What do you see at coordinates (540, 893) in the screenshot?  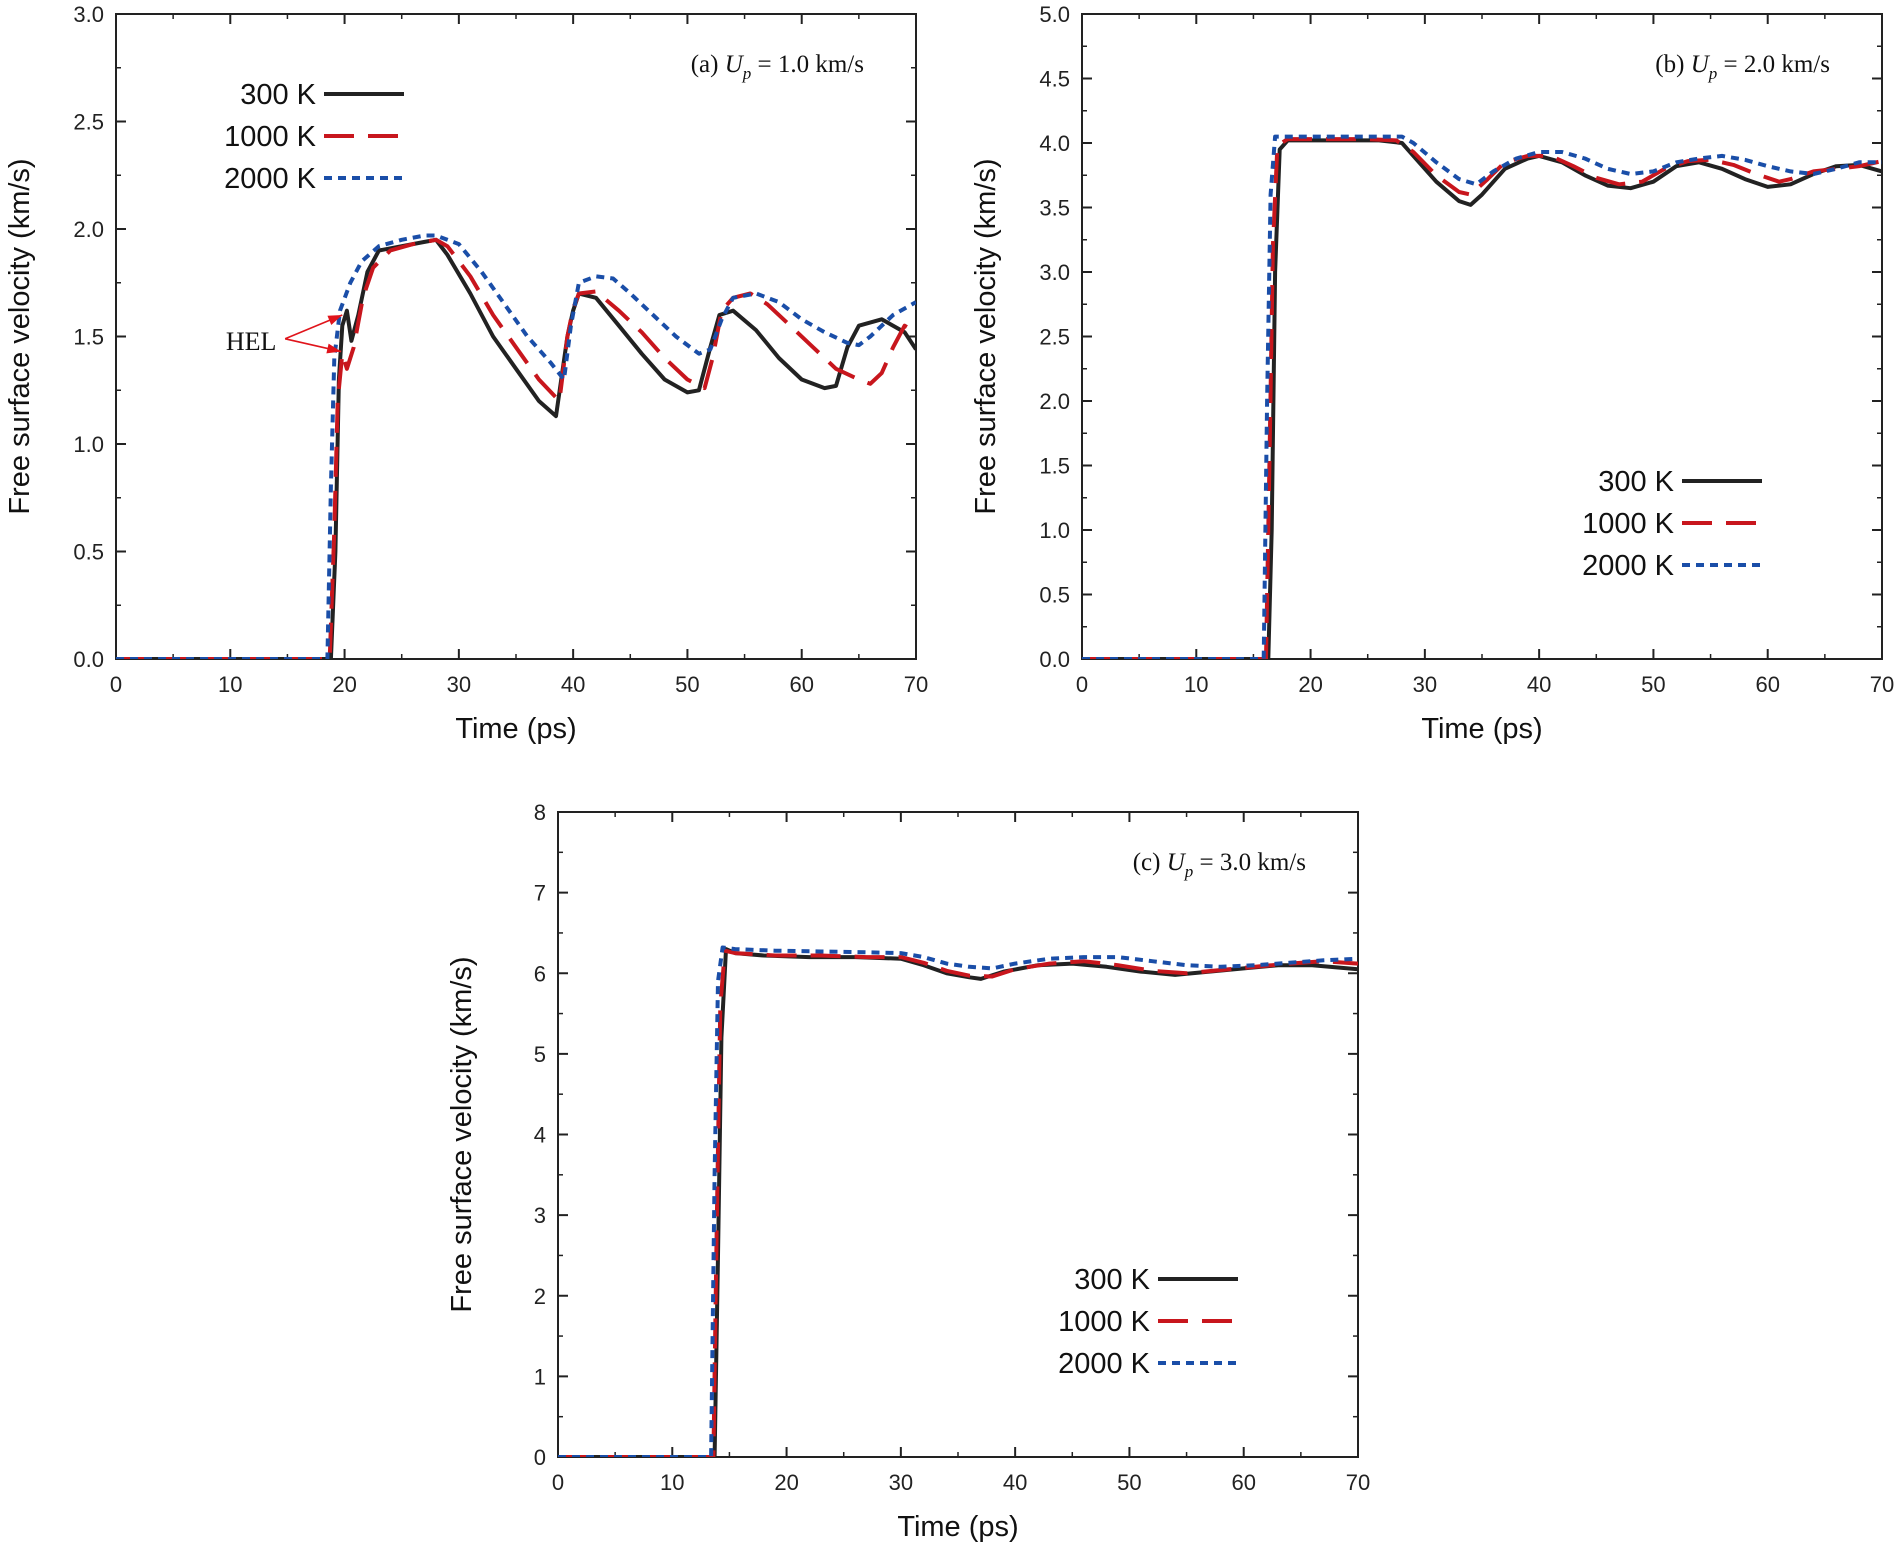 I see `y-tick-label: 7` at bounding box center [540, 893].